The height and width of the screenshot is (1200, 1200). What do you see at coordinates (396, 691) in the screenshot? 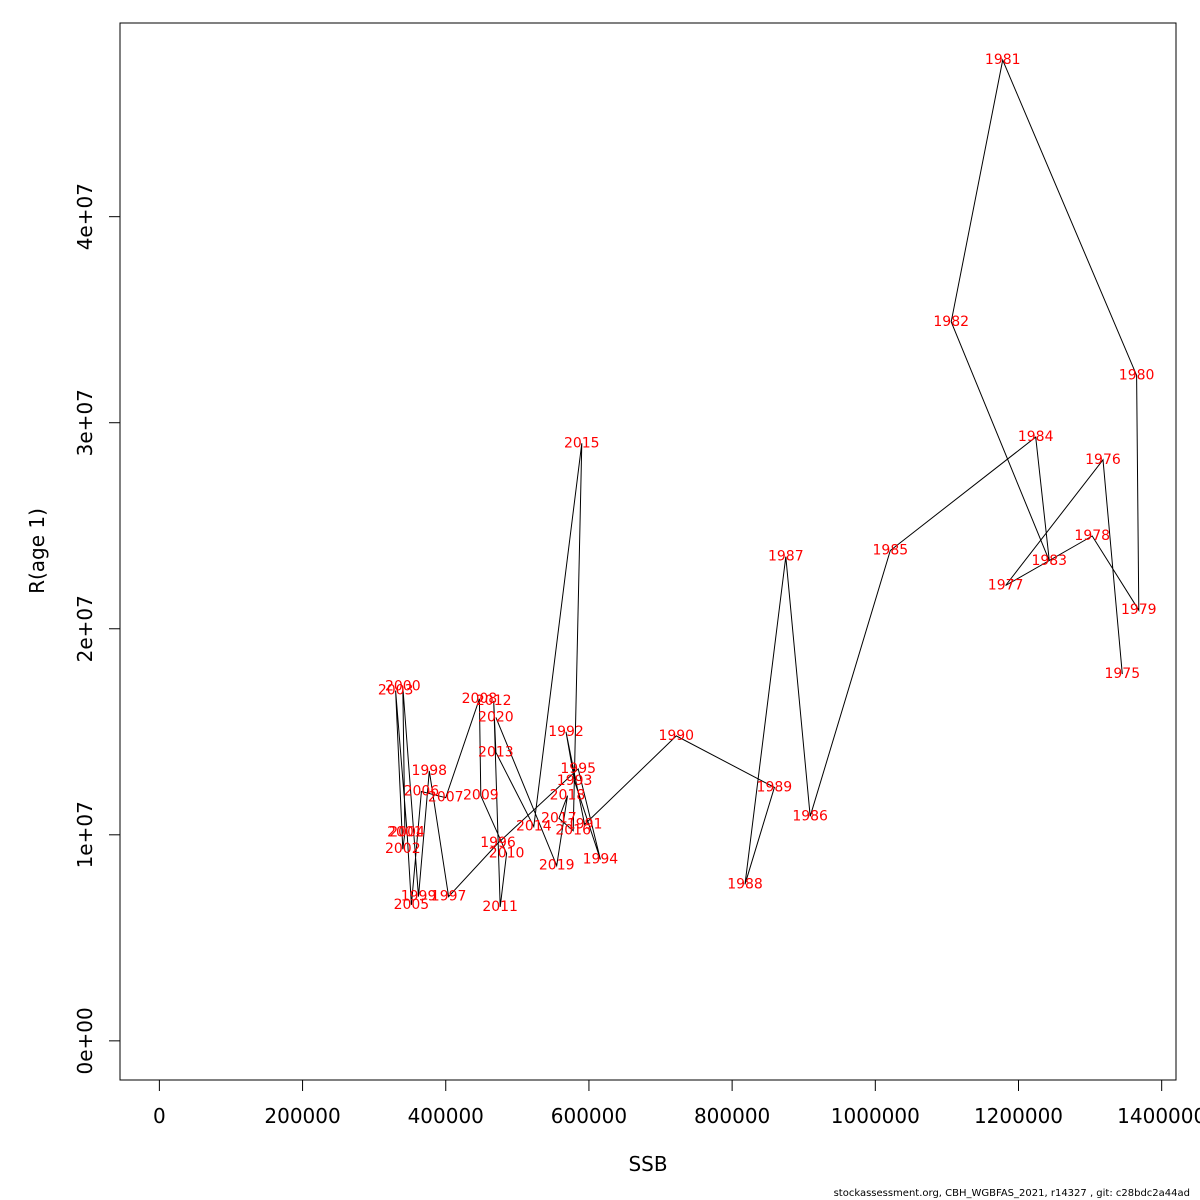
I see `point-label-2003: 2003` at bounding box center [396, 691].